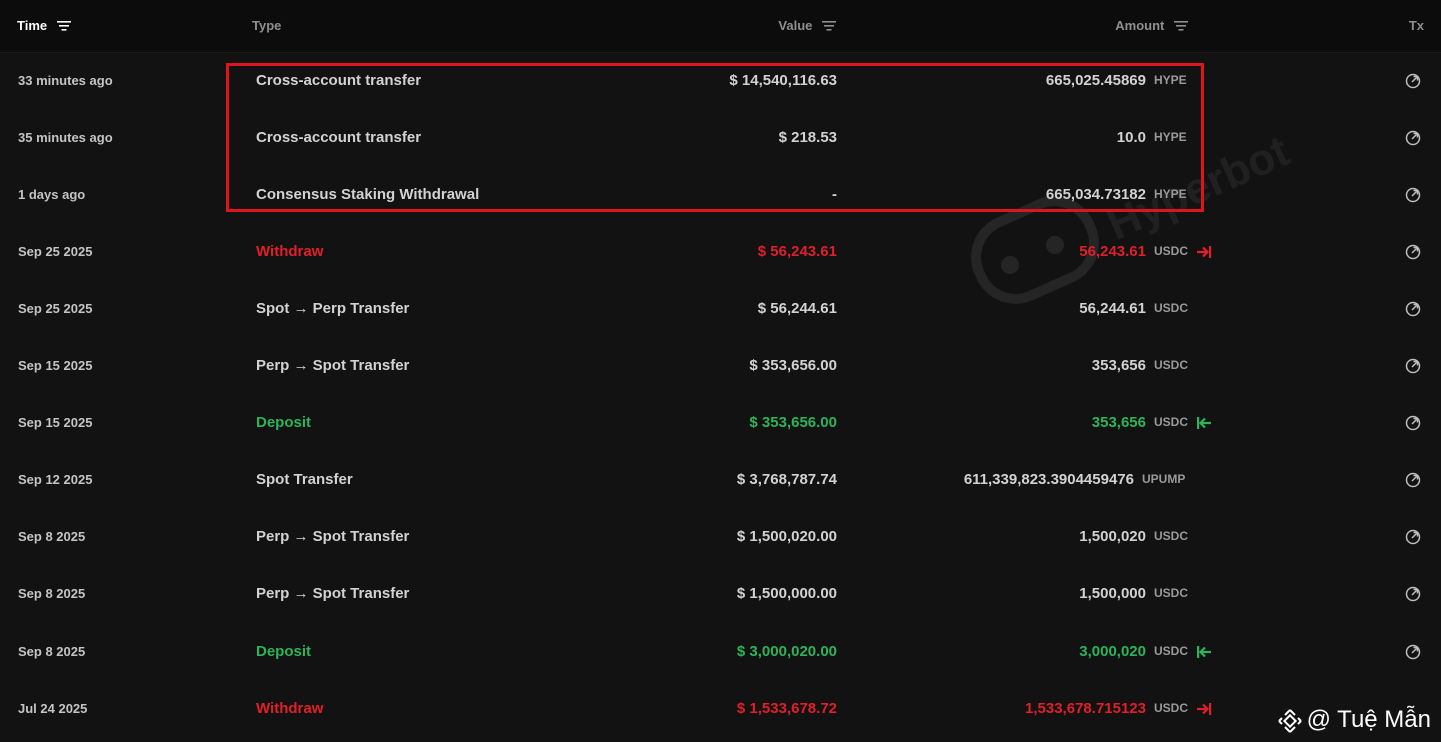 The height and width of the screenshot is (742, 1441). Describe the element at coordinates (53, 708) in the screenshot. I see `row-time: Jul 24 2025` at that location.